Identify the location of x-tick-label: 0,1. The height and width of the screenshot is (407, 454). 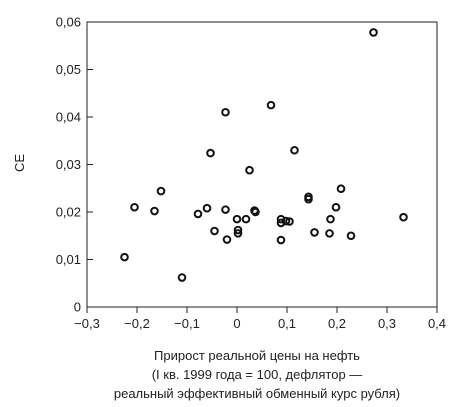
(287, 323).